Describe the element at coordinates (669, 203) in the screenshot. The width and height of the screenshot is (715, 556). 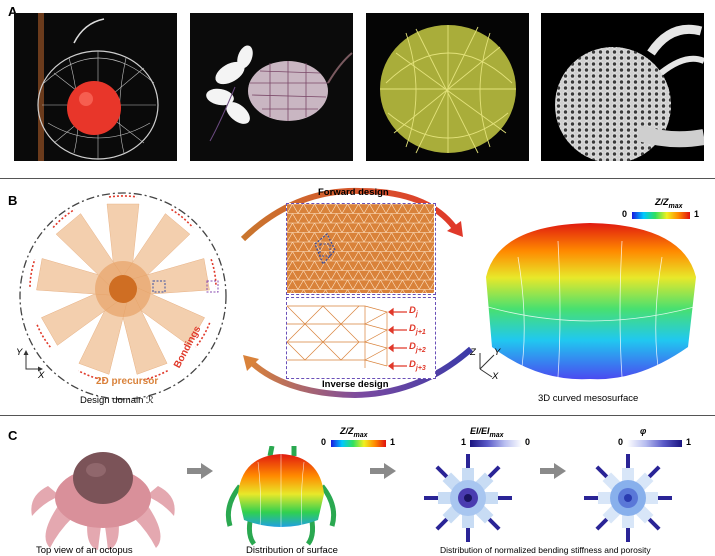
I see `colorbar-title-b: Z/Zmax` at that location.